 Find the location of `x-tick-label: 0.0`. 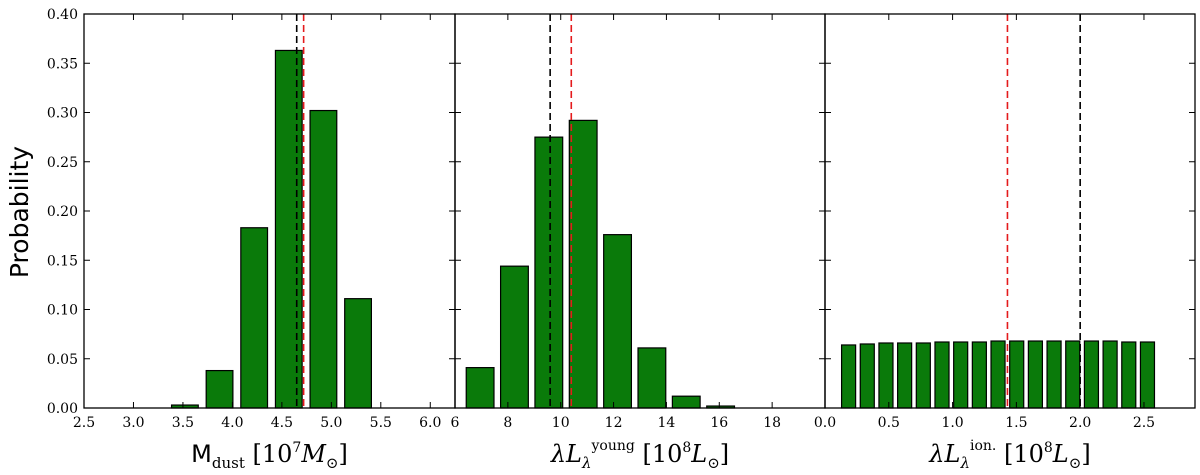

x-tick-label: 0.0 is located at coordinates (825, 423).